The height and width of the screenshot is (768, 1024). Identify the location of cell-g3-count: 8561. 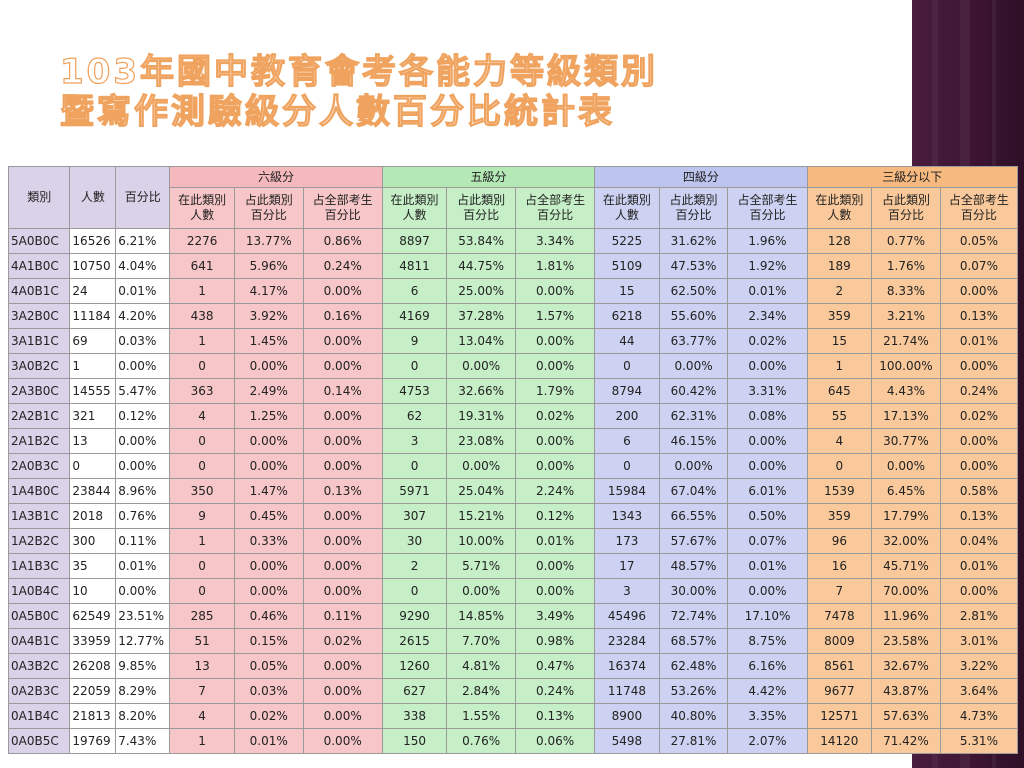
(839, 666).